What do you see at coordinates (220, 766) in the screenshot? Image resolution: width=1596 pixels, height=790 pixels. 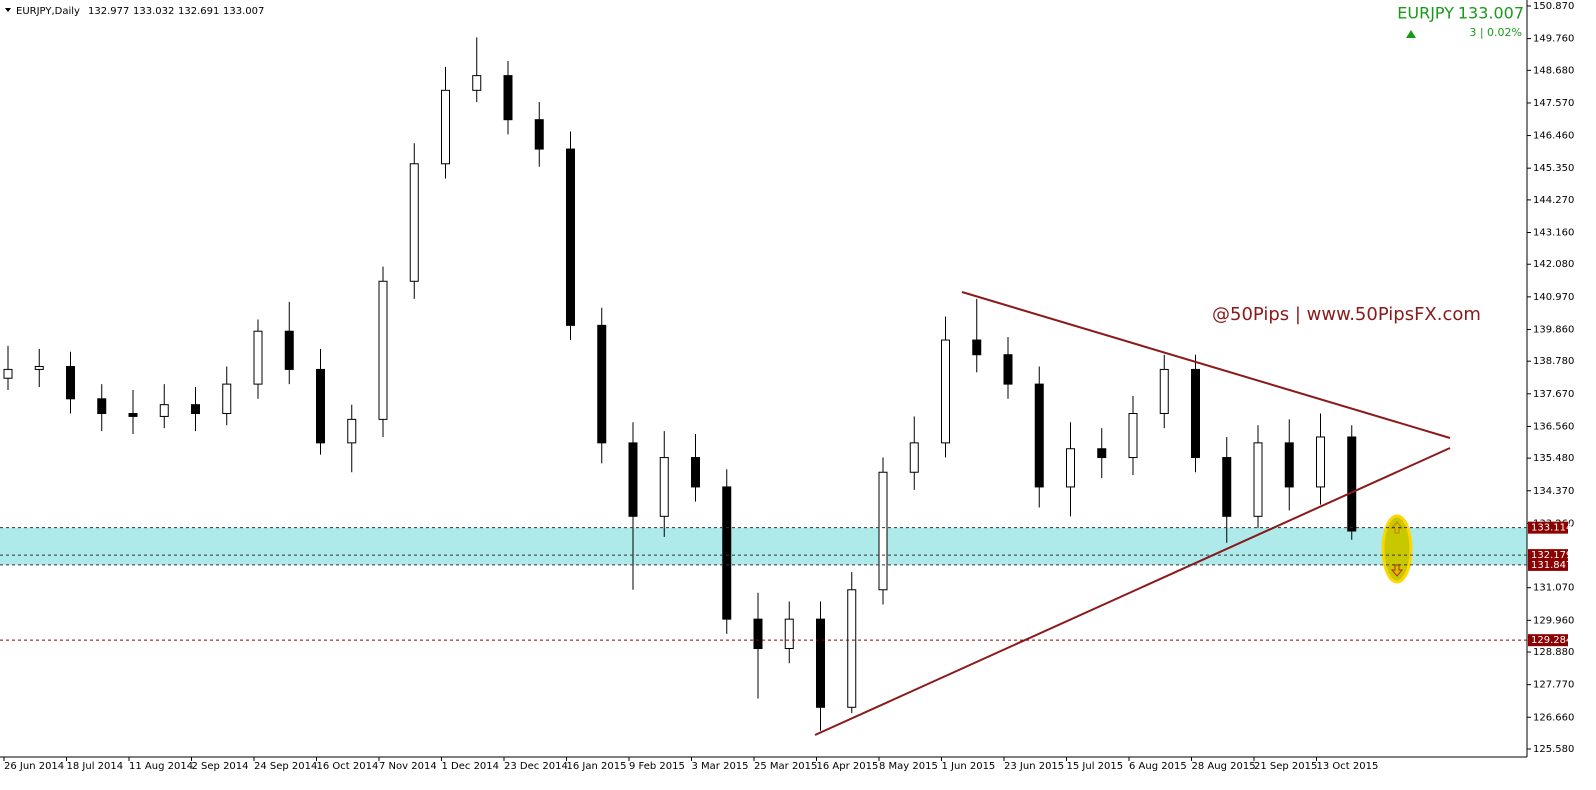 I see `x-tick-label: 2 Sep 2014` at bounding box center [220, 766].